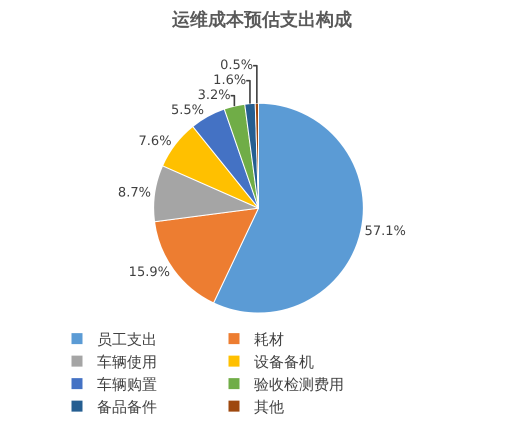 This screenshot has height=434, width=524. I want to click on data-label: 5.5%, so click(187, 110).